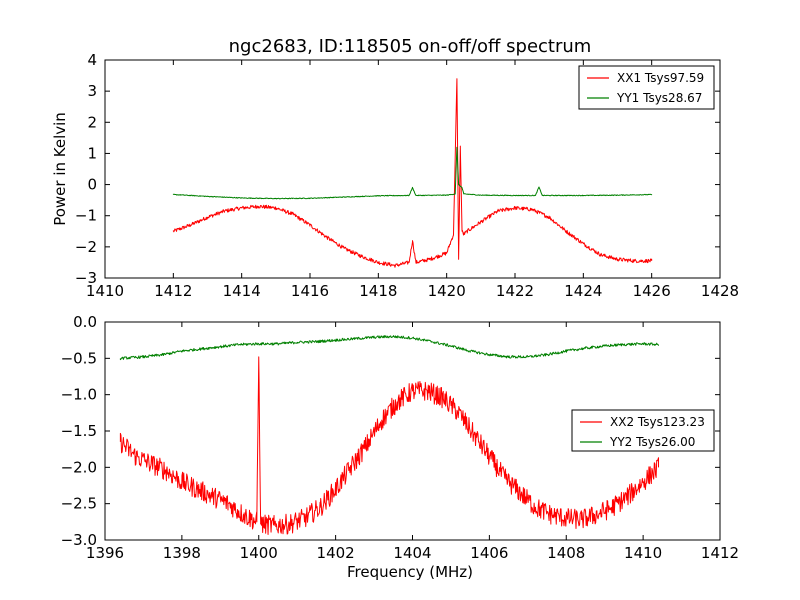 Image resolution: width=800 pixels, height=600 pixels. I want to click on y-tick-label: 2, so click(92, 122).